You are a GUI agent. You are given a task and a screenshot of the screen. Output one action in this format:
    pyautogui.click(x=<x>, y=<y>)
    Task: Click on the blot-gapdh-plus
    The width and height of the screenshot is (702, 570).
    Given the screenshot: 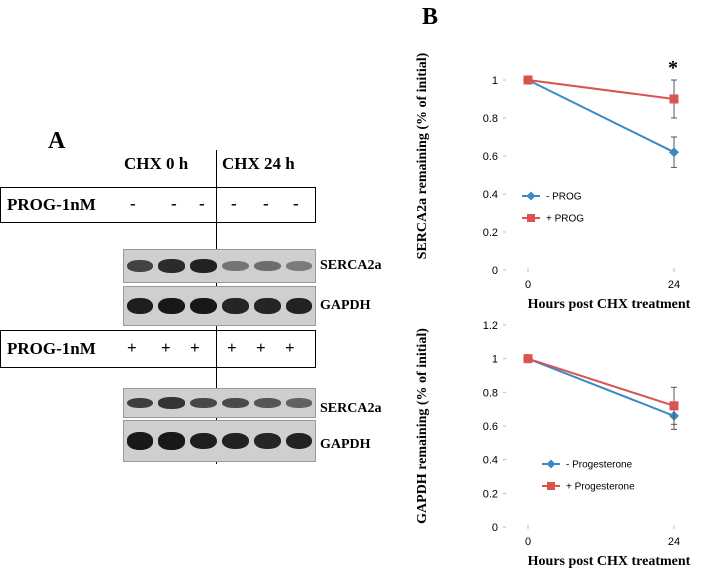 What is the action you would take?
    pyautogui.click(x=219, y=441)
    